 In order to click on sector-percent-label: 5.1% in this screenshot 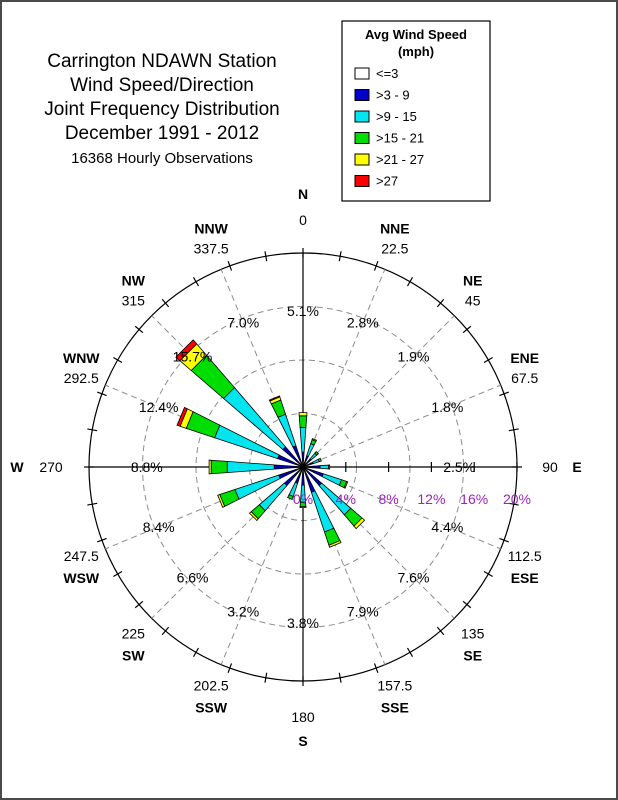, I will do `click(303, 311)`.